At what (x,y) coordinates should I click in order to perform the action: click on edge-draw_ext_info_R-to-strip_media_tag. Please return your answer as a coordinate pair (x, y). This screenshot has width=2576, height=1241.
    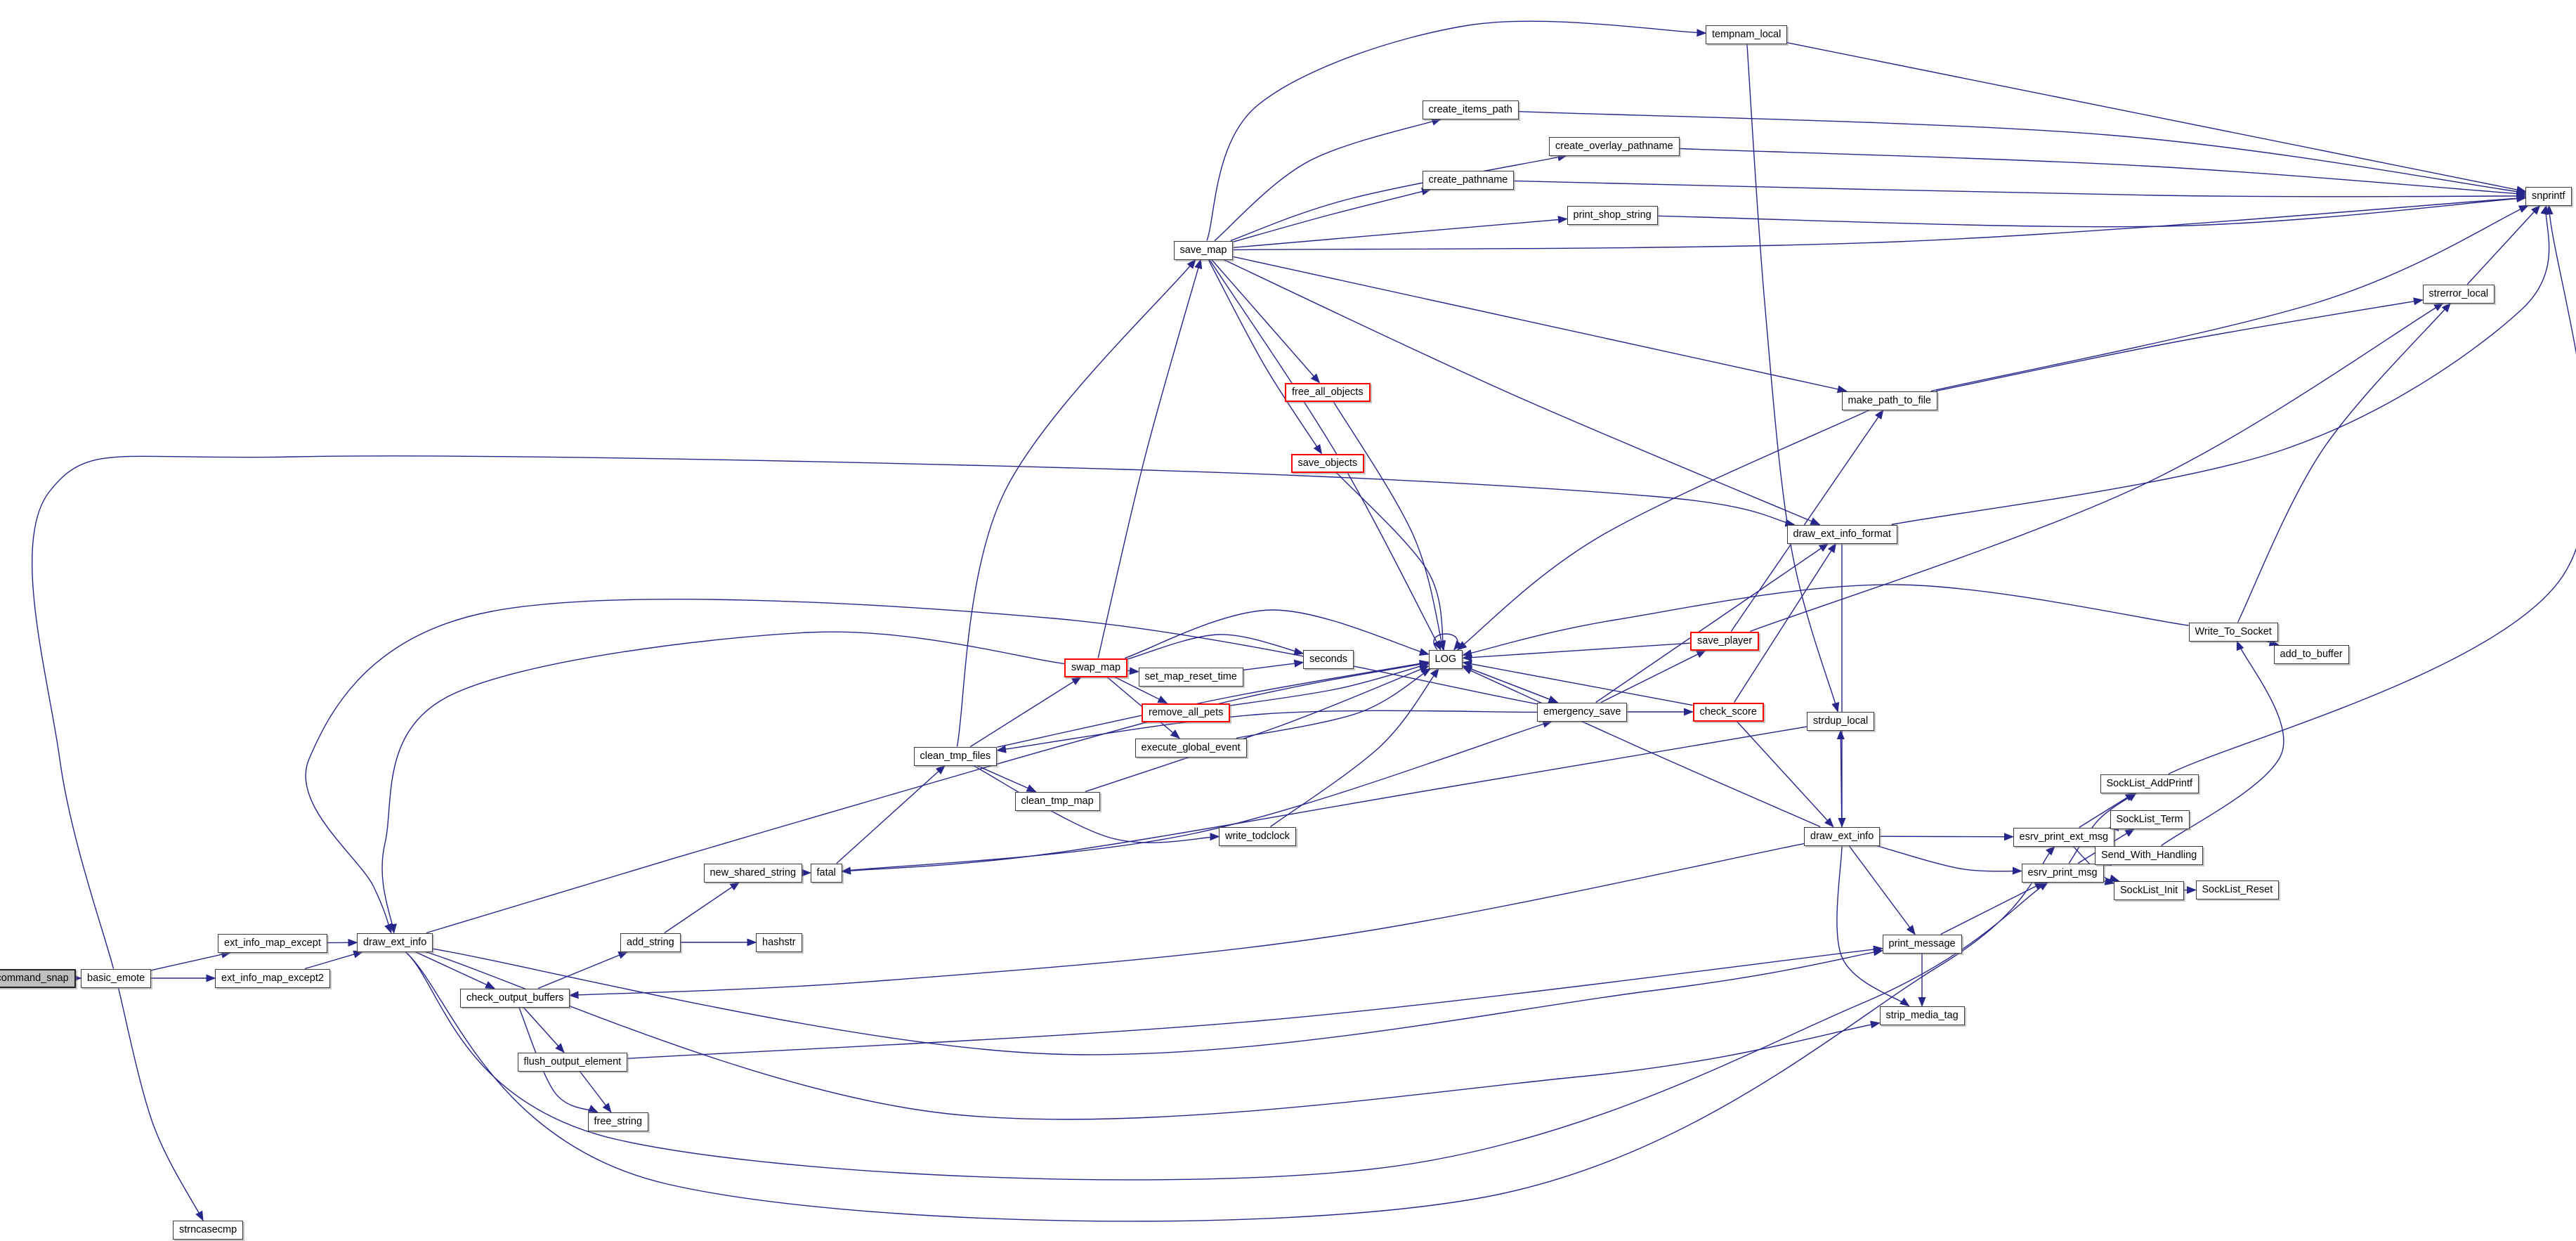
    Looking at the image, I should click on (1873, 926).